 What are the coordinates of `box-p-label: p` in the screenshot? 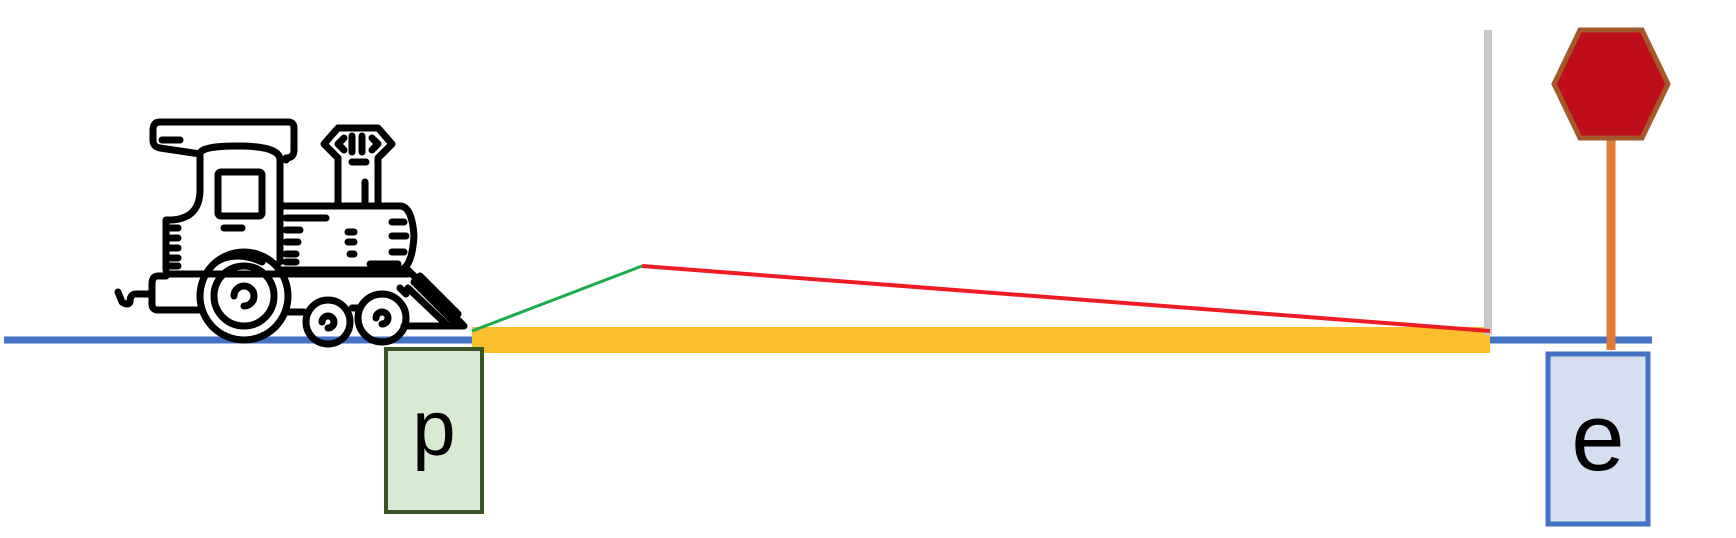 It's located at (433, 428).